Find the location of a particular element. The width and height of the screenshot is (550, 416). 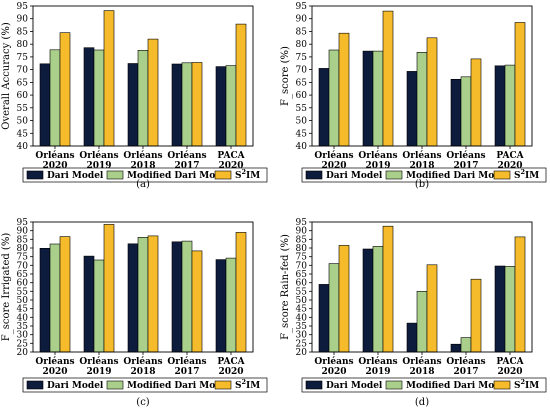

legend-label: S2IM is located at coordinates (526, 384).